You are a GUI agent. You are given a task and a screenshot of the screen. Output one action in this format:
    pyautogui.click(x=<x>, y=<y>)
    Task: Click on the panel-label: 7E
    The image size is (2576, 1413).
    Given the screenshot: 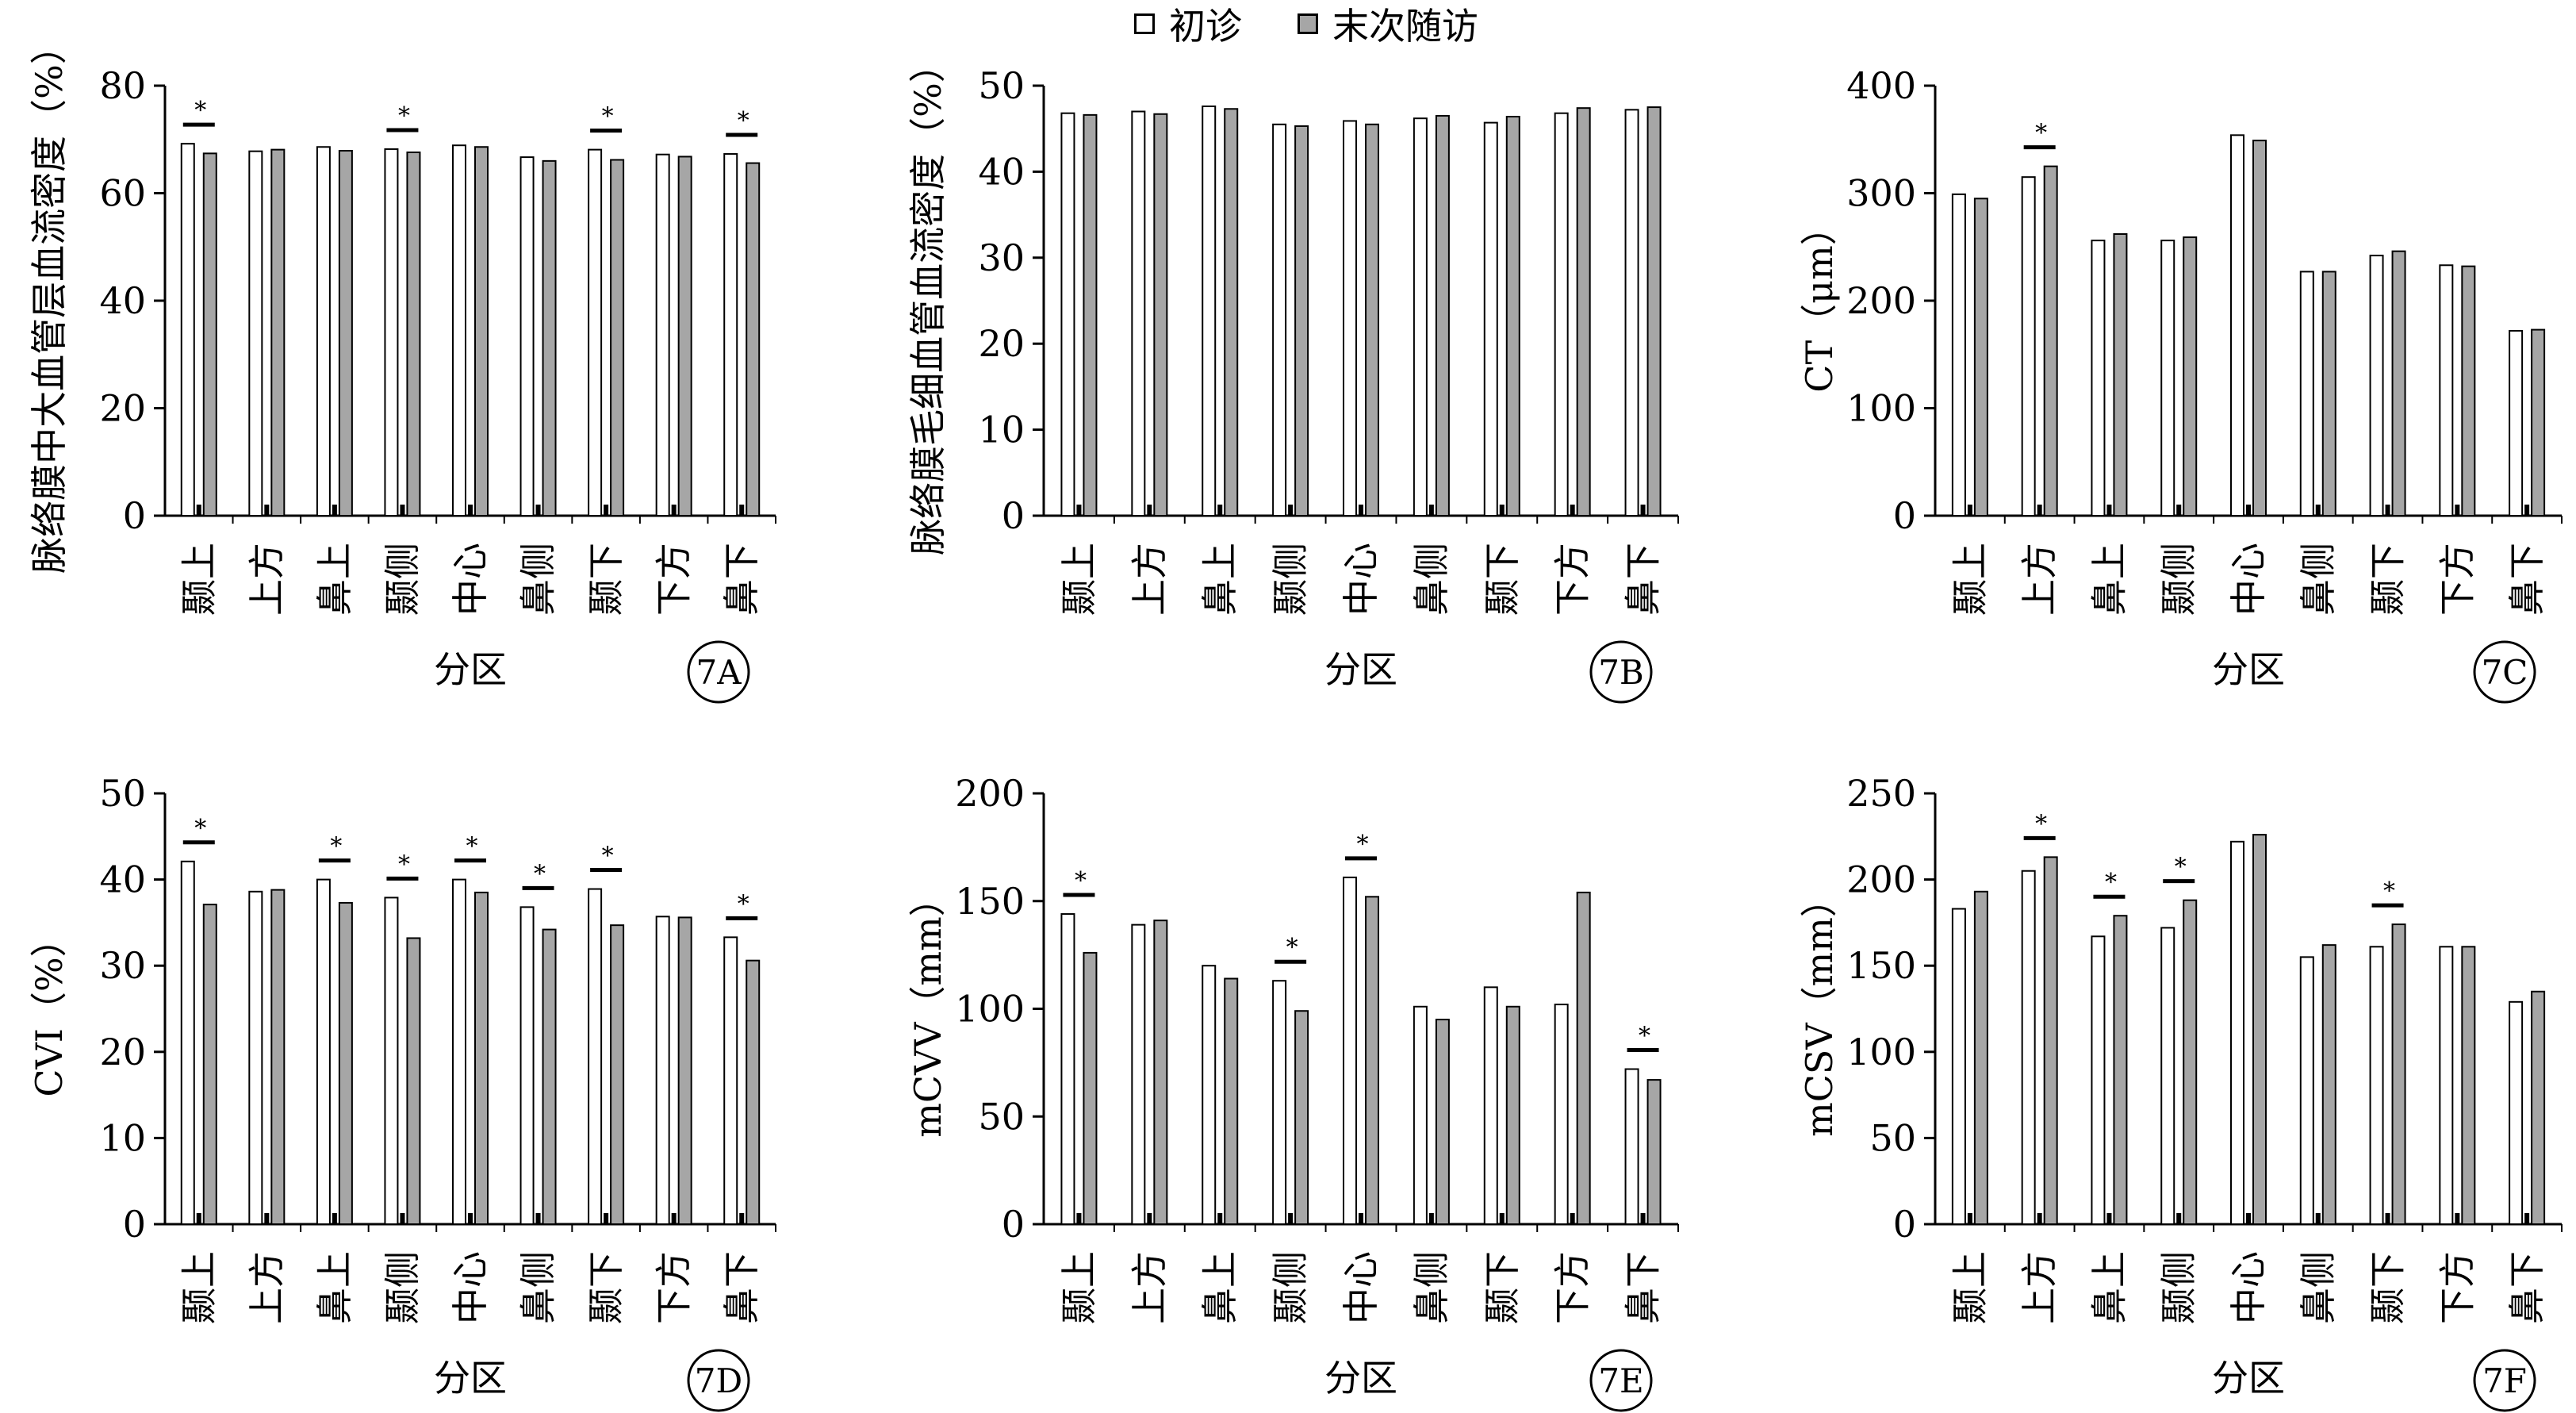 What is the action you would take?
    pyautogui.click(x=1621, y=1381)
    